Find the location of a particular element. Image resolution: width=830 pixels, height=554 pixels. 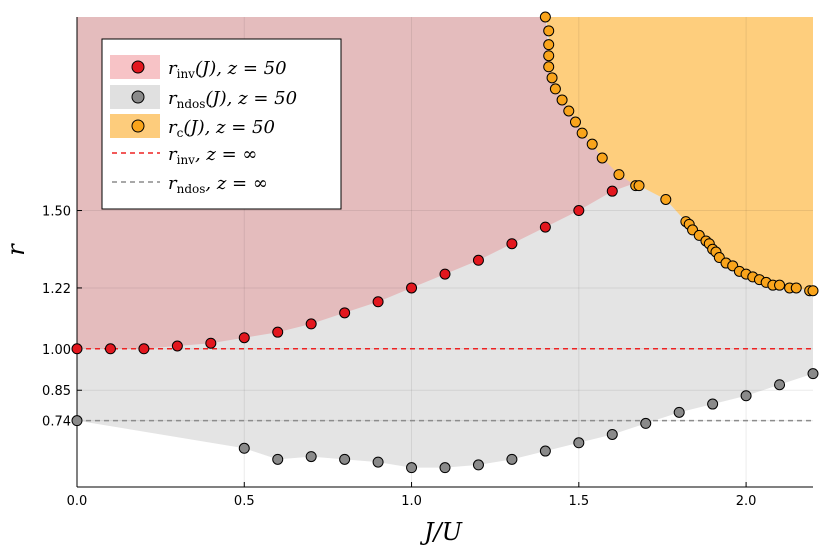

y-tick-label: 0.85 is located at coordinates (56, 391).